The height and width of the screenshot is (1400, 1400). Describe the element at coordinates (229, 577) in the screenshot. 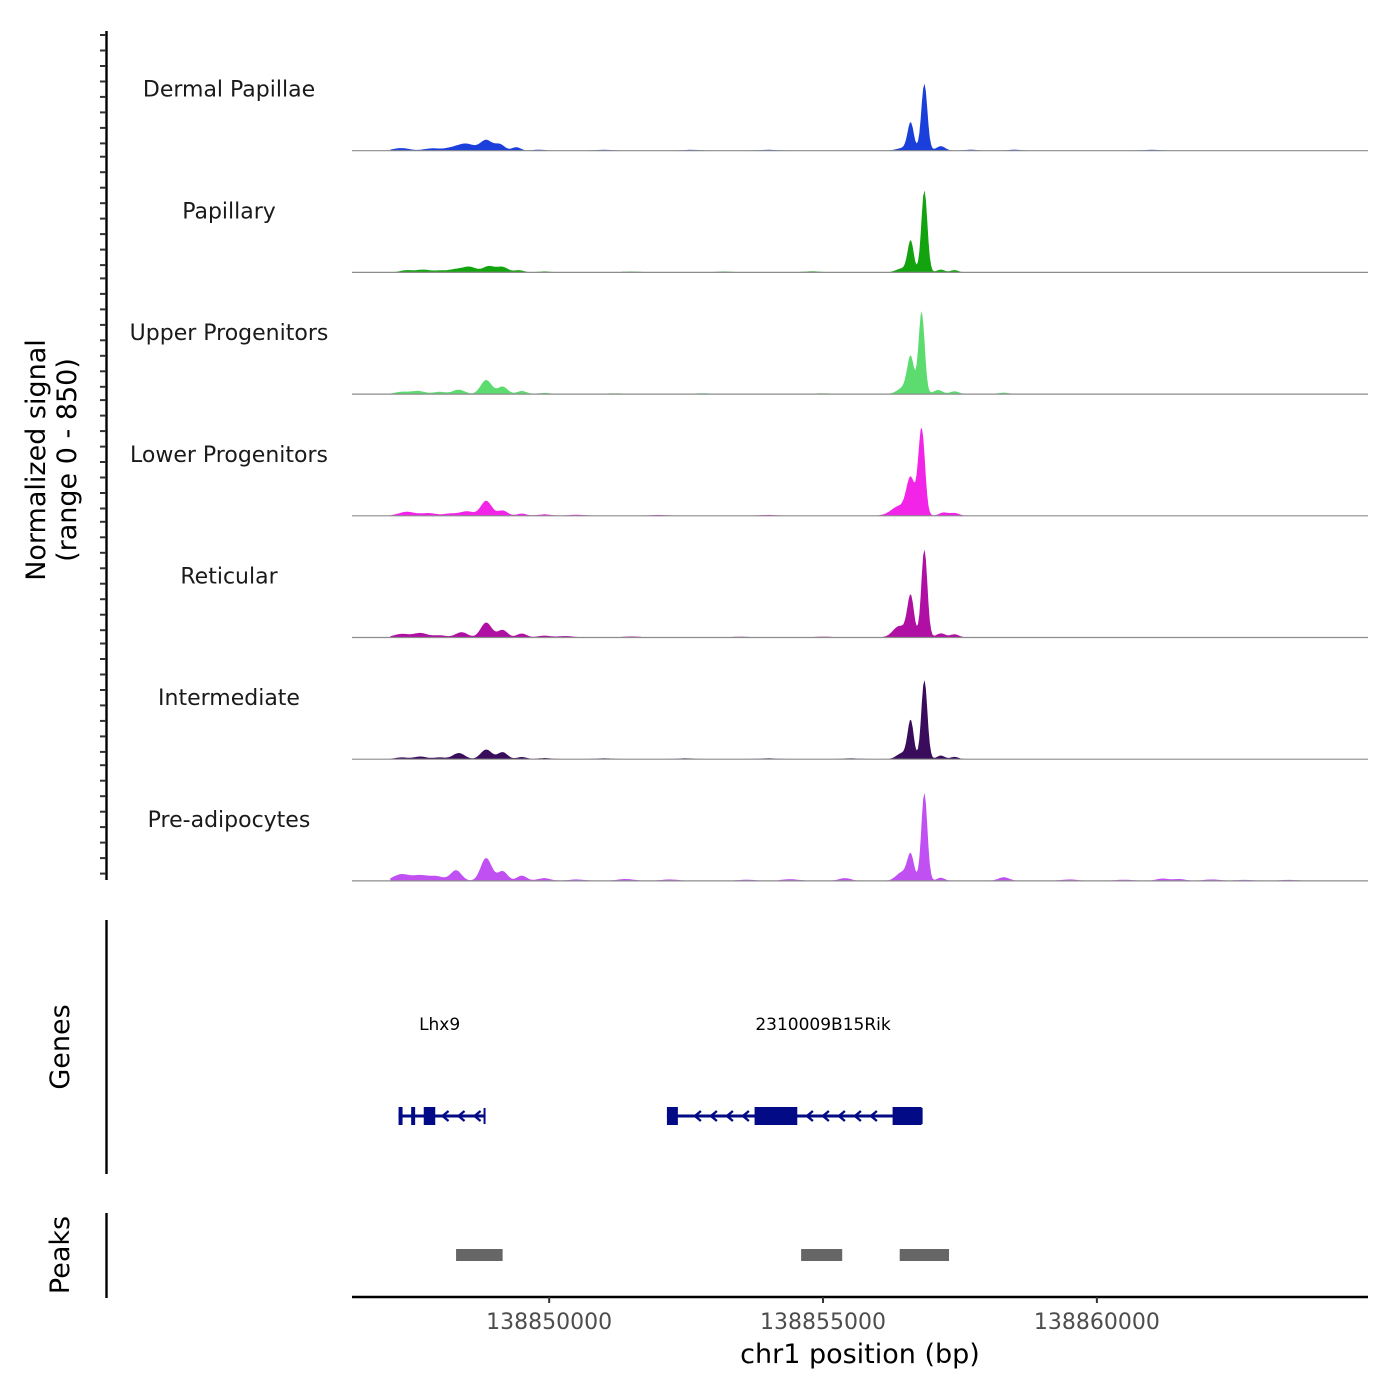

I see `track-label: Reticular` at that location.